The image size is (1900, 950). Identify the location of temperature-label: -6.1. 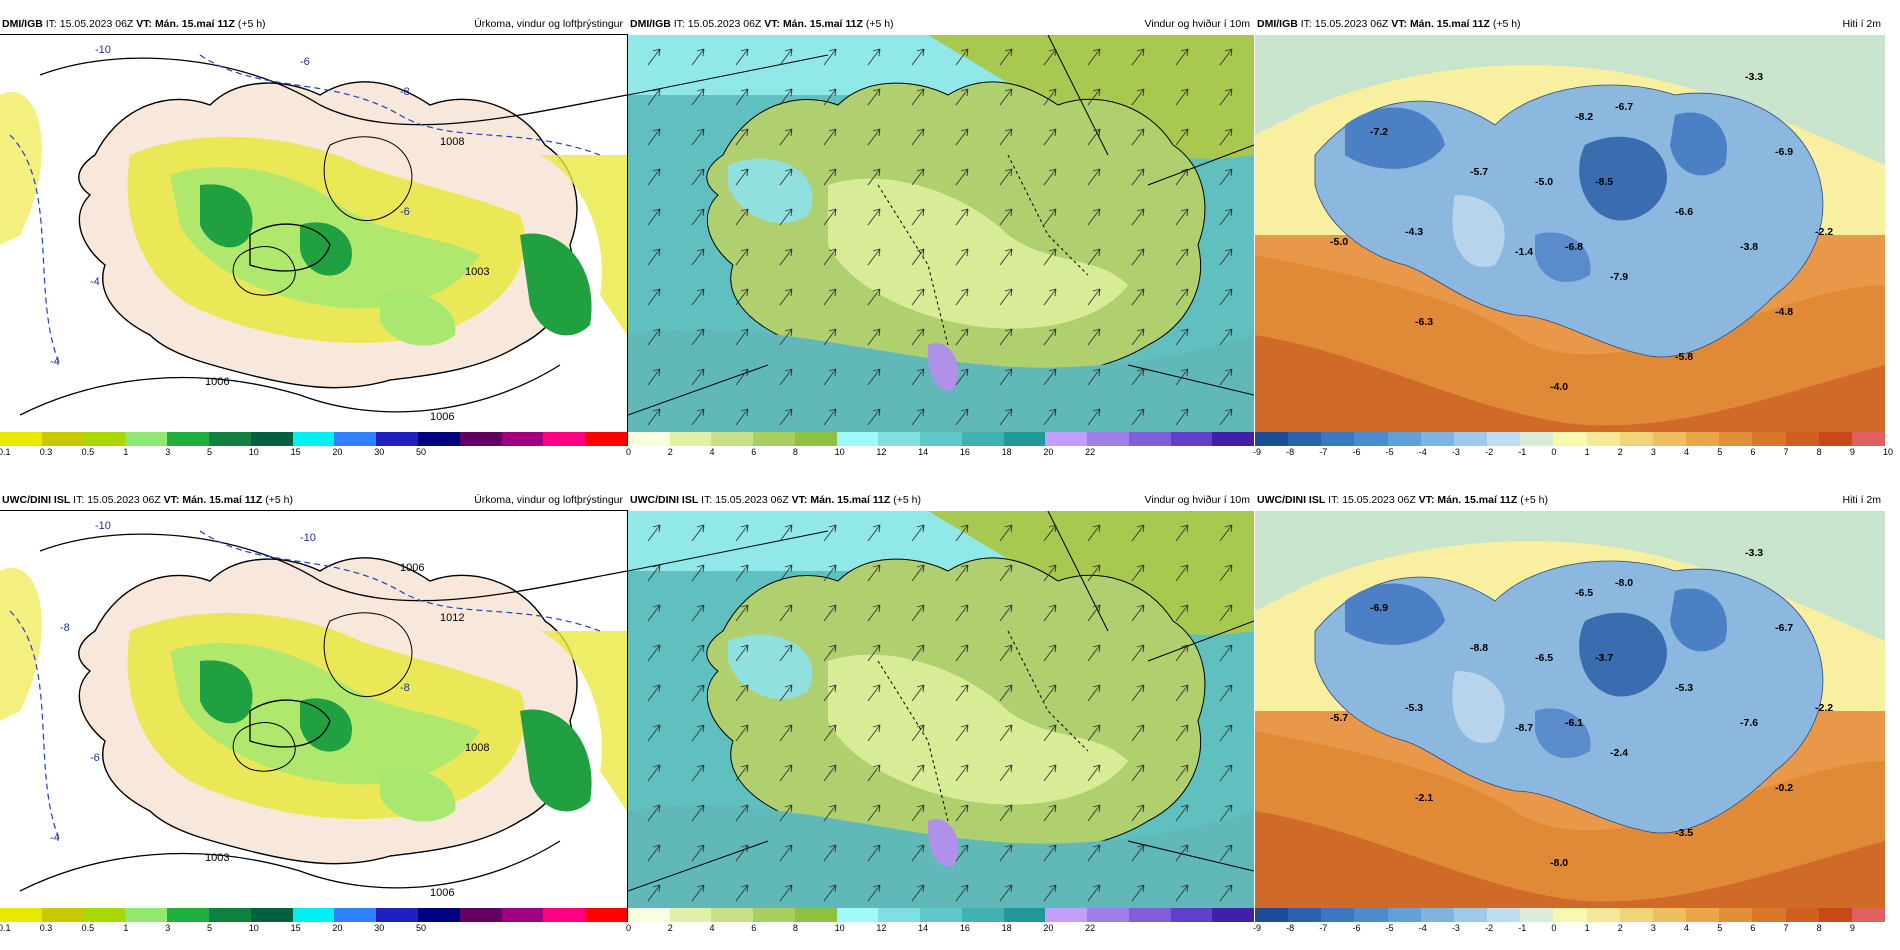
(1574, 723).